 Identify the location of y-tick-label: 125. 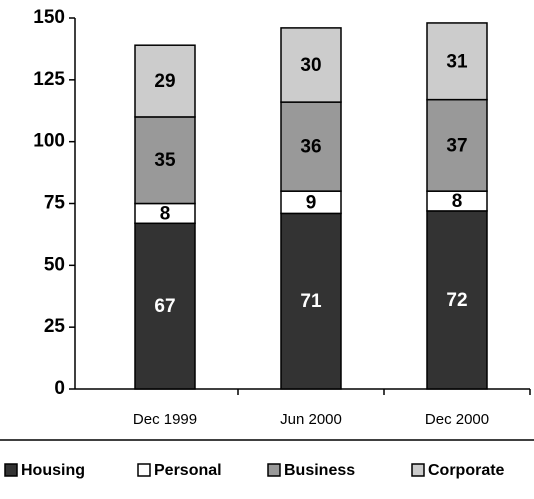
(49, 79).